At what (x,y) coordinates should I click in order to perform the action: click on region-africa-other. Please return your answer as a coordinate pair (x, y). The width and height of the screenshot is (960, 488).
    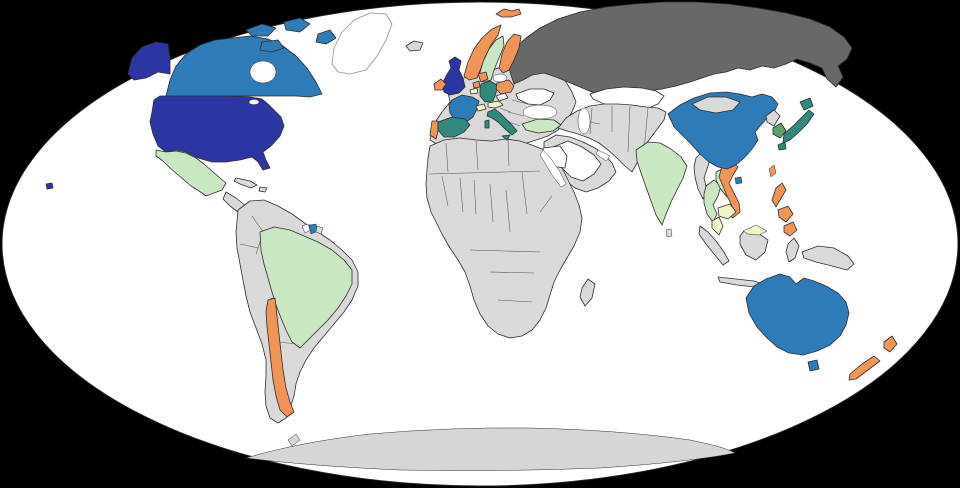
    Looking at the image, I should click on (504, 238).